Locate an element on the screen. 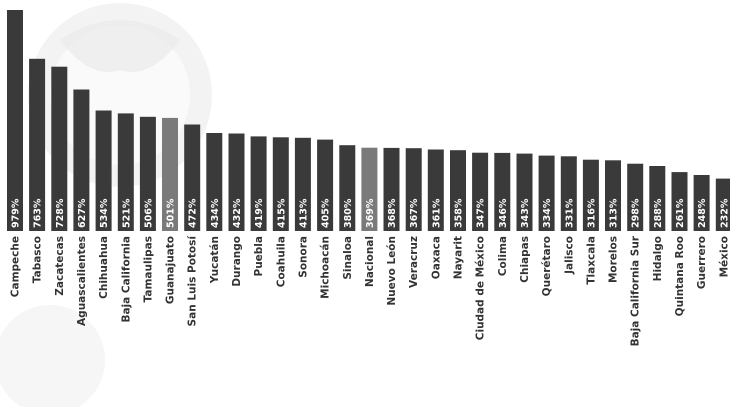 The image size is (730, 407). value-label: 288% is located at coordinates (658, 213).